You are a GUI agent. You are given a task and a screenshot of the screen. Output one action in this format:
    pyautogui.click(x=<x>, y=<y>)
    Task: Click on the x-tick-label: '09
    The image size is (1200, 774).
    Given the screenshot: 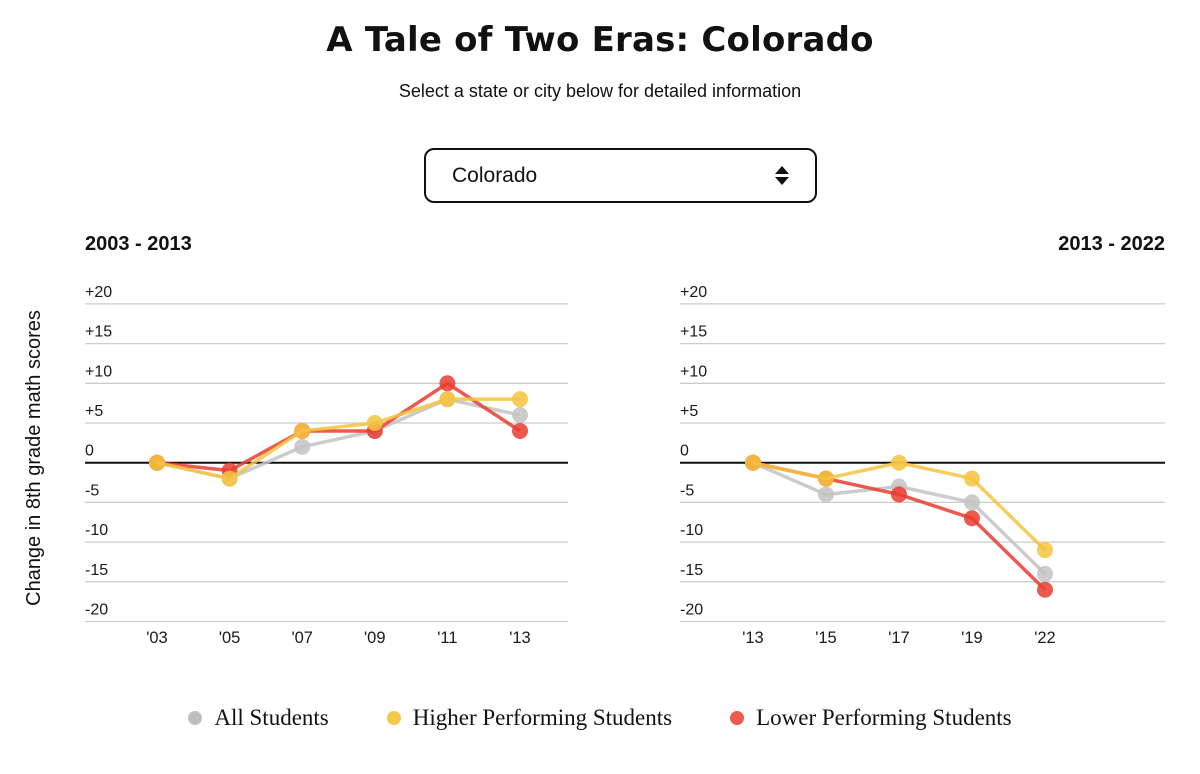 What is the action you would take?
    pyautogui.click(x=375, y=638)
    